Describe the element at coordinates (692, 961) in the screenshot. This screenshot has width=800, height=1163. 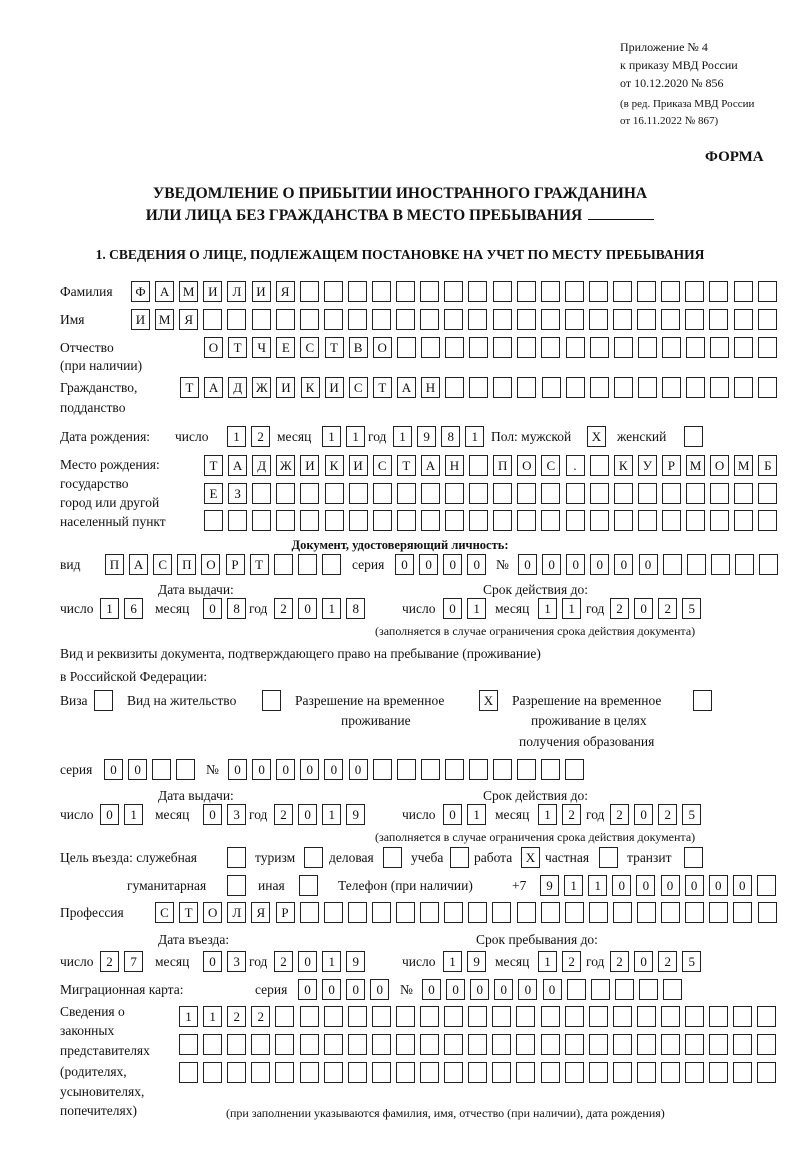
I see `char-cell: 5` at that location.